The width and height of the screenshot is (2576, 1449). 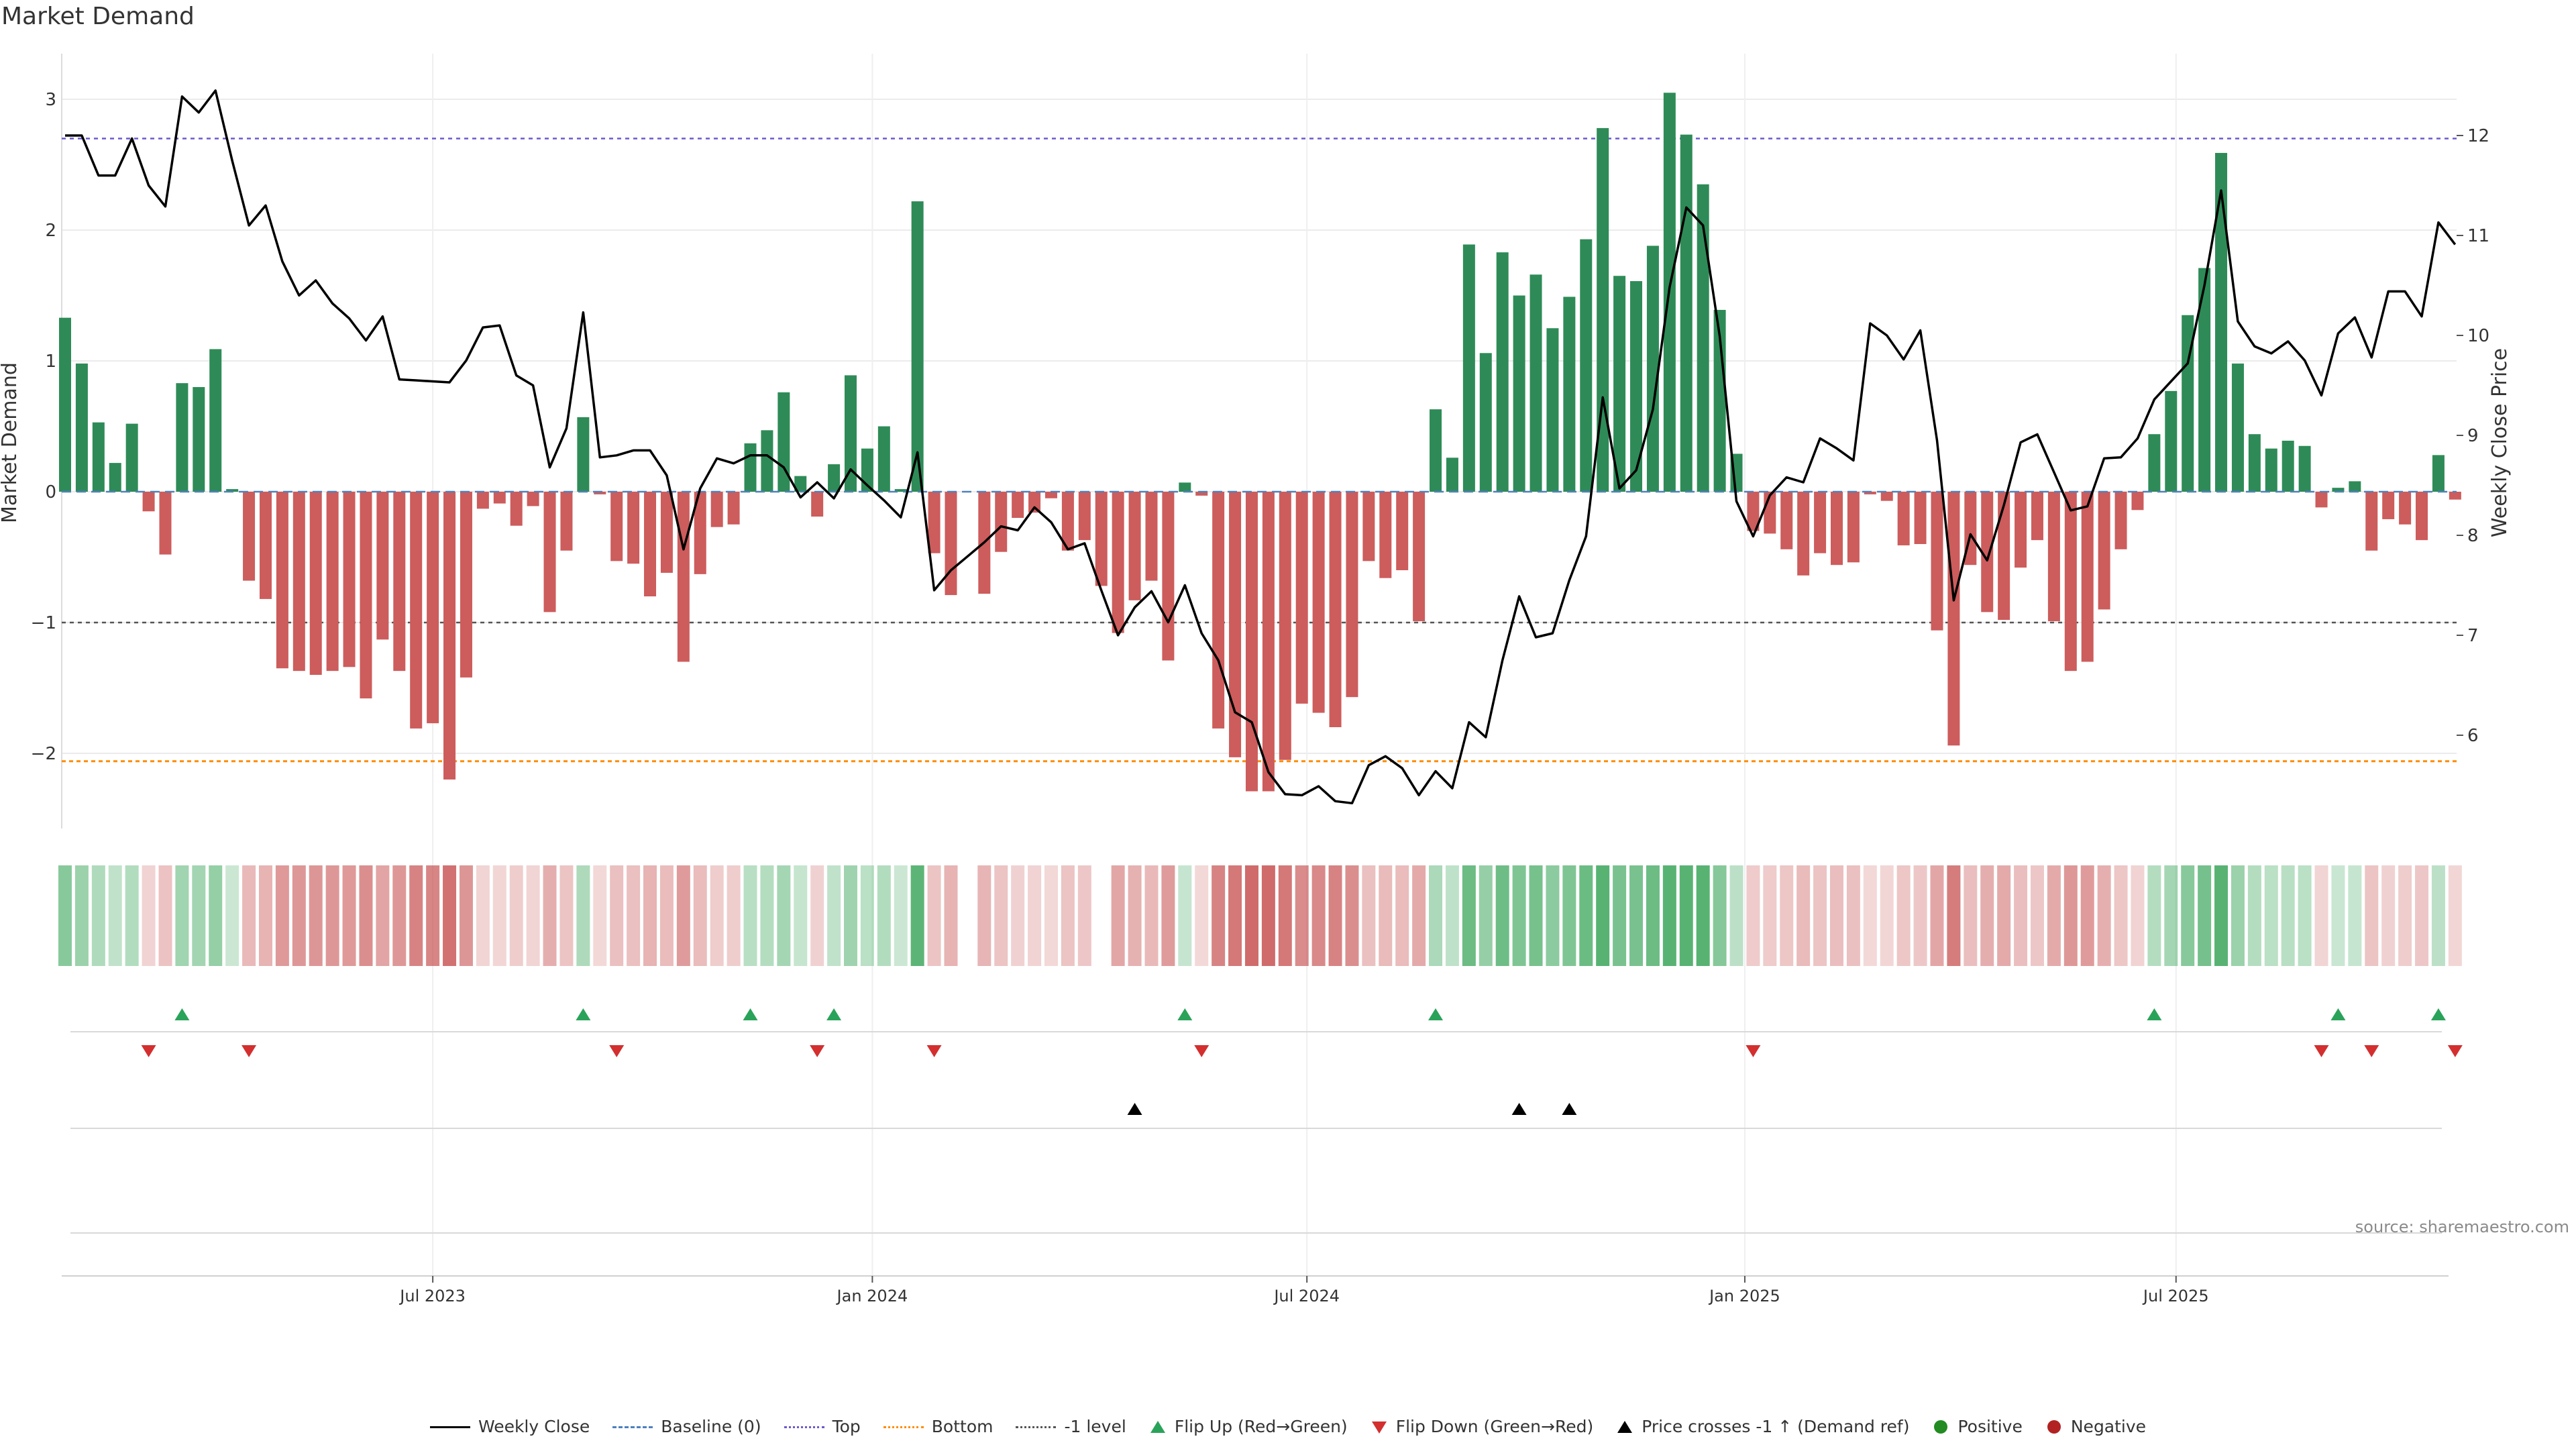 What do you see at coordinates (10, 442) in the screenshot?
I see `y-axis-label: Market Demand` at bounding box center [10, 442].